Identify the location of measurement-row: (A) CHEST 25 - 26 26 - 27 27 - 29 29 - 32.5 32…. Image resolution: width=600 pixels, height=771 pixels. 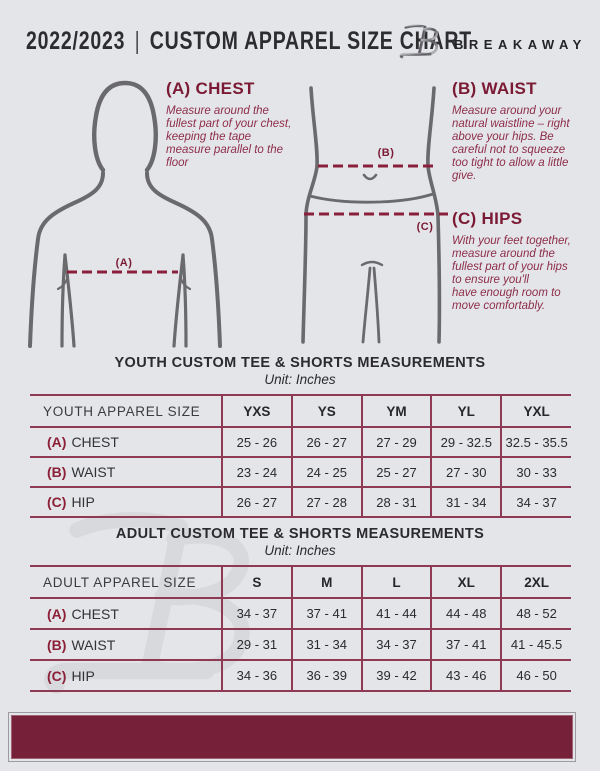
(300, 442).